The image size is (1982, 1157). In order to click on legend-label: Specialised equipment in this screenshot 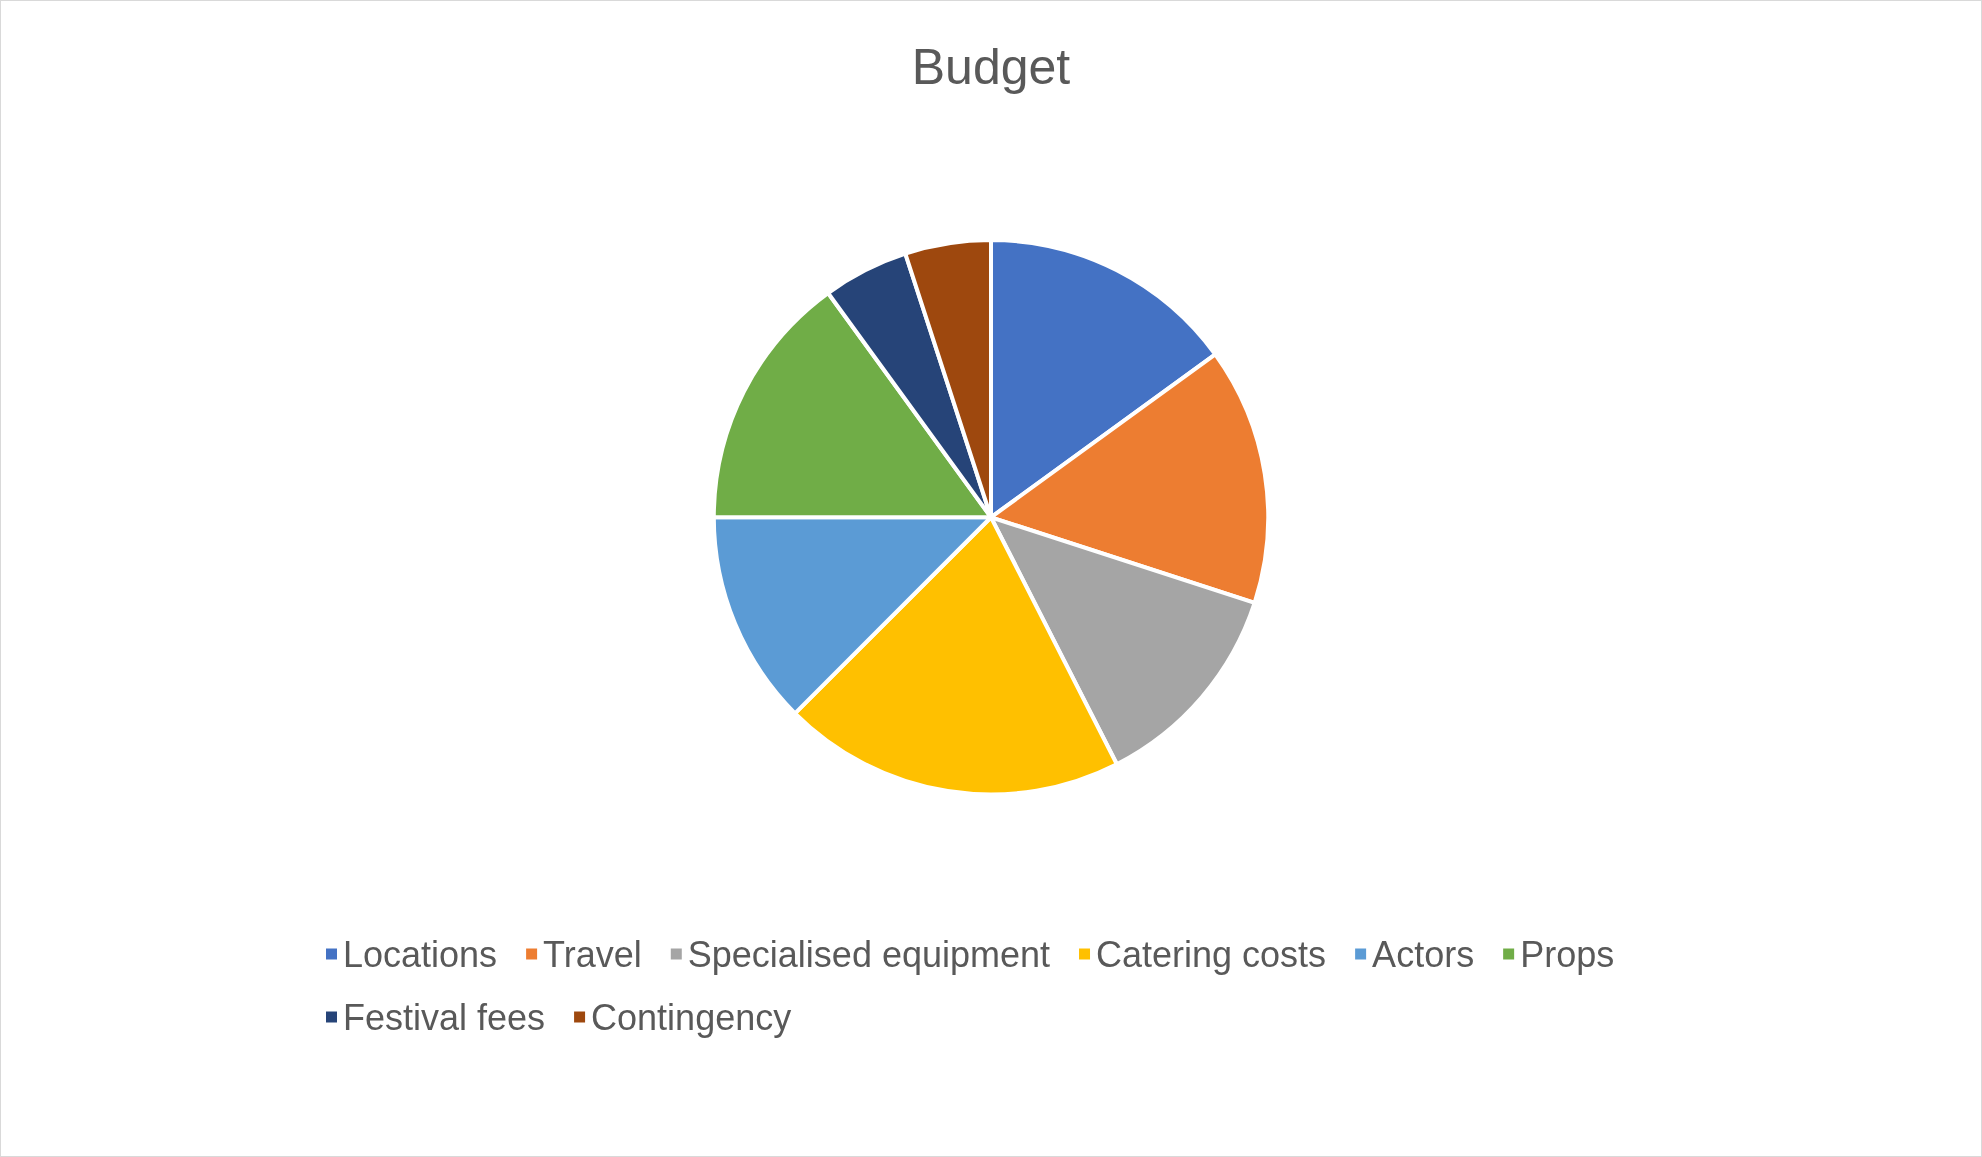, I will do `click(869, 954)`.